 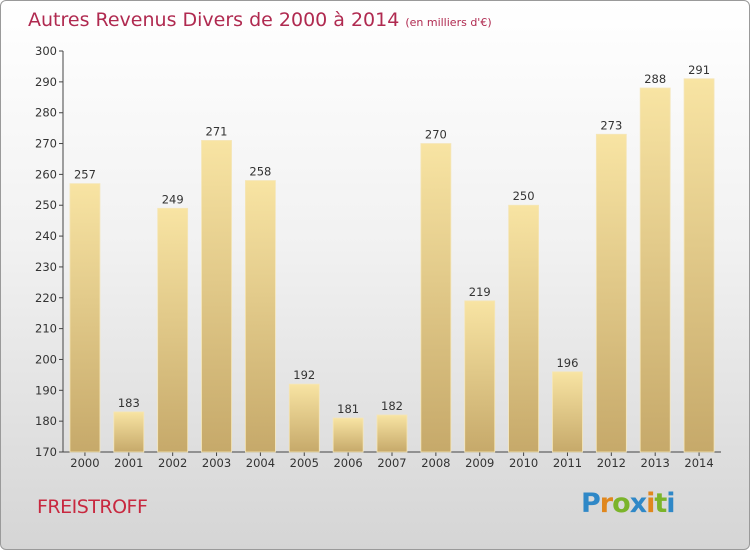 What do you see at coordinates (611, 293) in the screenshot?
I see `bar-2012` at bounding box center [611, 293].